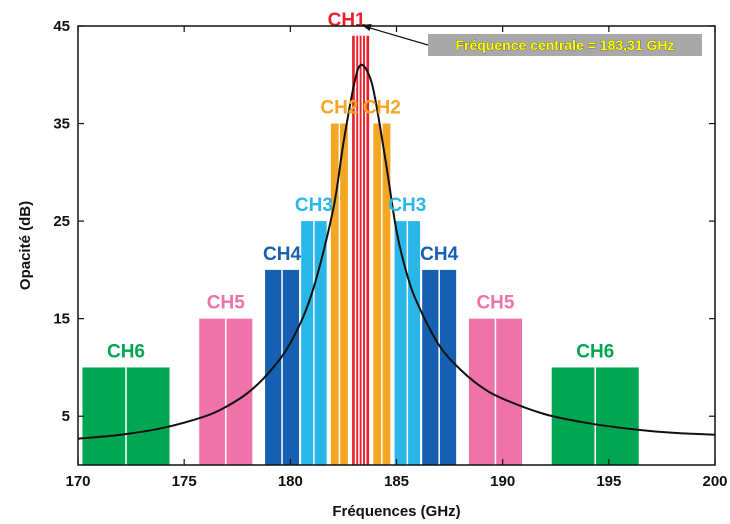 This screenshot has height=524, width=730. I want to click on ch6-label-2: CH6, so click(595, 351).